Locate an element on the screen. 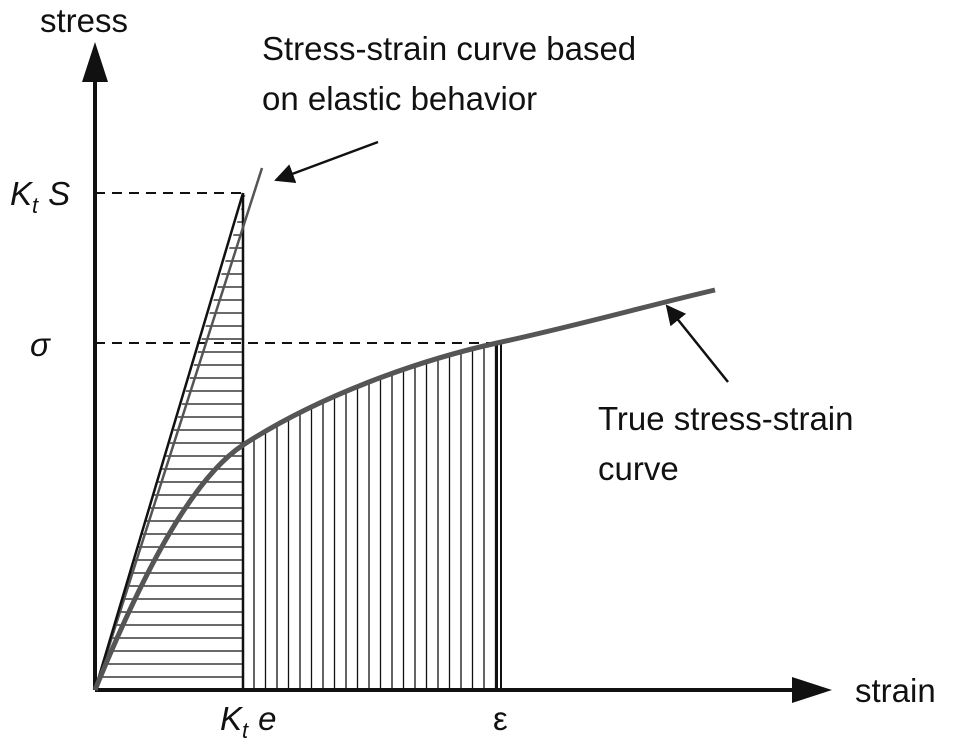 The height and width of the screenshot is (747, 958). annotation-line: Stress-strain curve based is located at coordinates (449, 48).